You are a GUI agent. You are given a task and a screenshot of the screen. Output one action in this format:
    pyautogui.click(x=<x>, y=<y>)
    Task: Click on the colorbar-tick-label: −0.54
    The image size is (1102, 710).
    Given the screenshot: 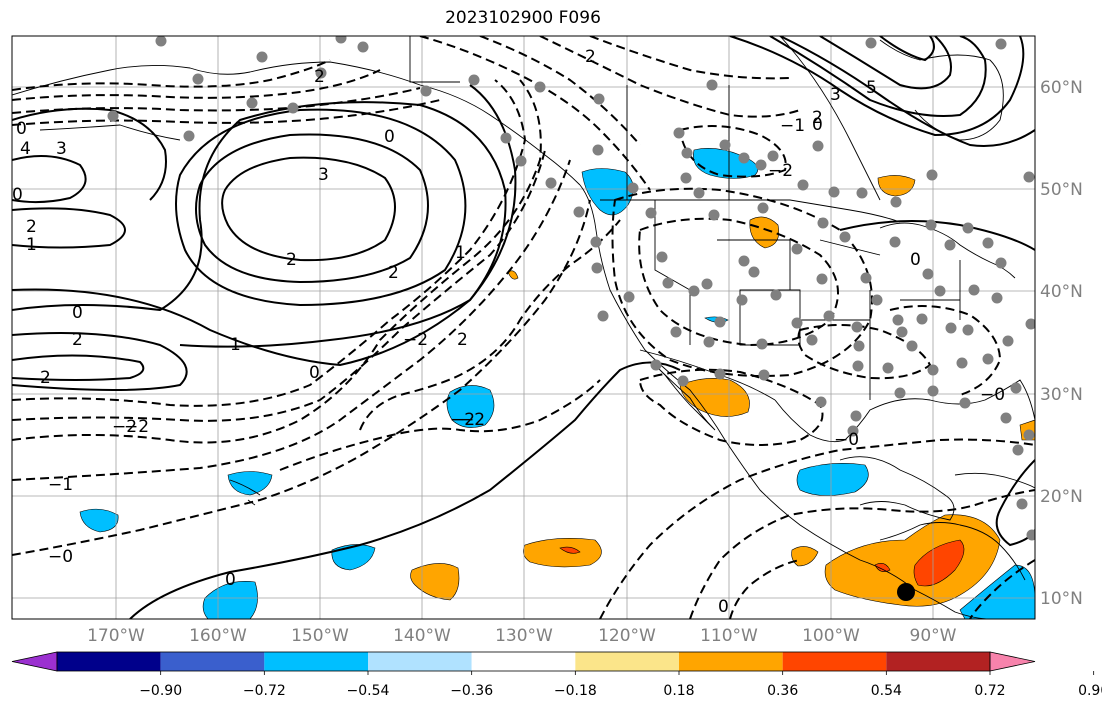 What is the action you would take?
    pyautogui.click(x=368, y=691)
    